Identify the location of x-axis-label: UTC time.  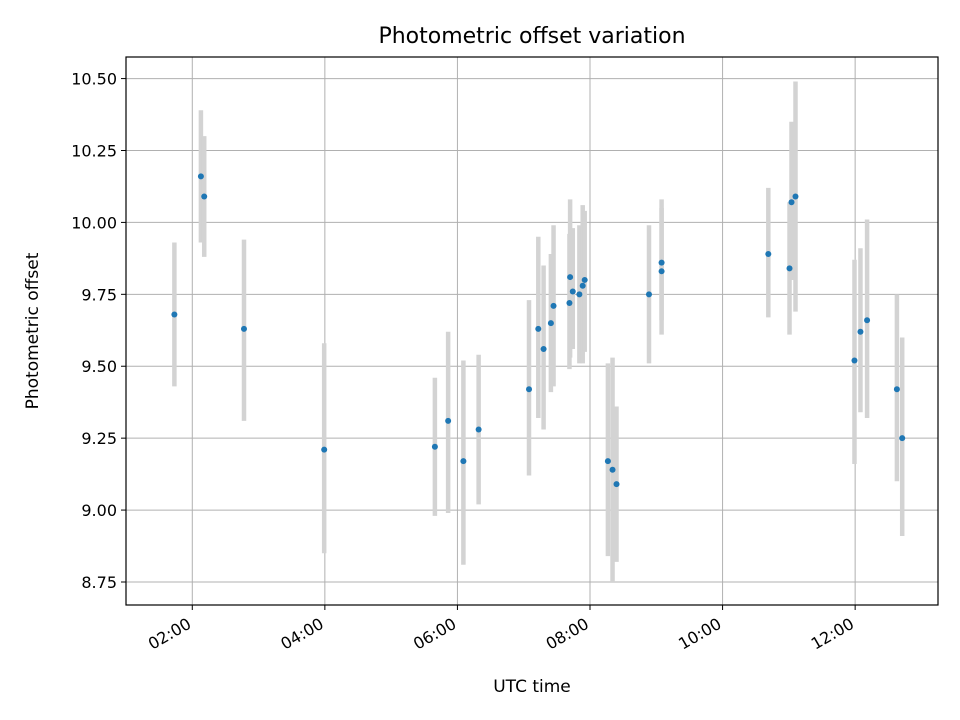
(532, 687).